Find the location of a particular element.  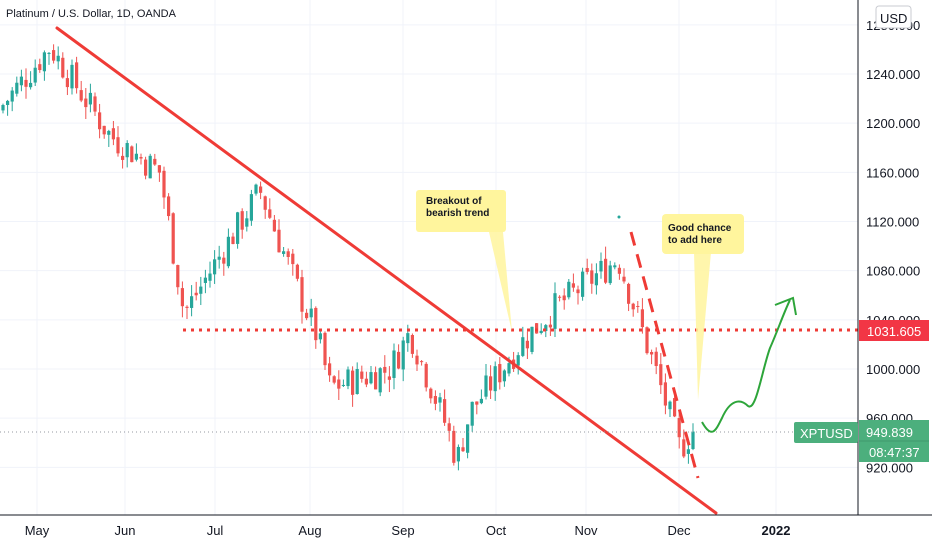

callout-add-line-1: Good chance is located at coordinates (700, 228).